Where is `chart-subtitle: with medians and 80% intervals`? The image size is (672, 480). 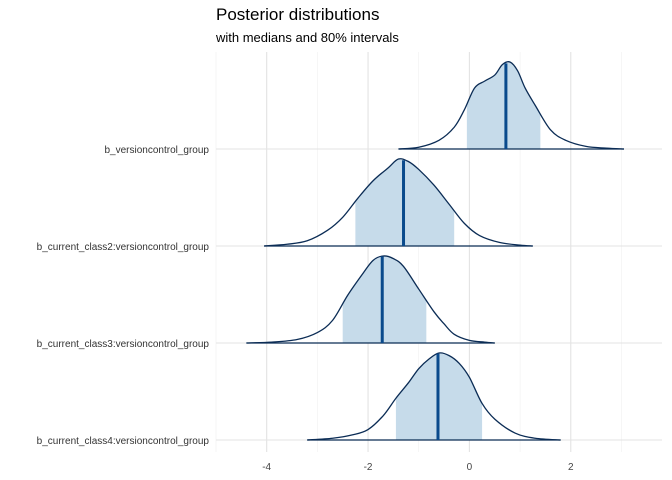
chart-subtitle: with medians and 80% intervals is located at coordinates (307, 37).